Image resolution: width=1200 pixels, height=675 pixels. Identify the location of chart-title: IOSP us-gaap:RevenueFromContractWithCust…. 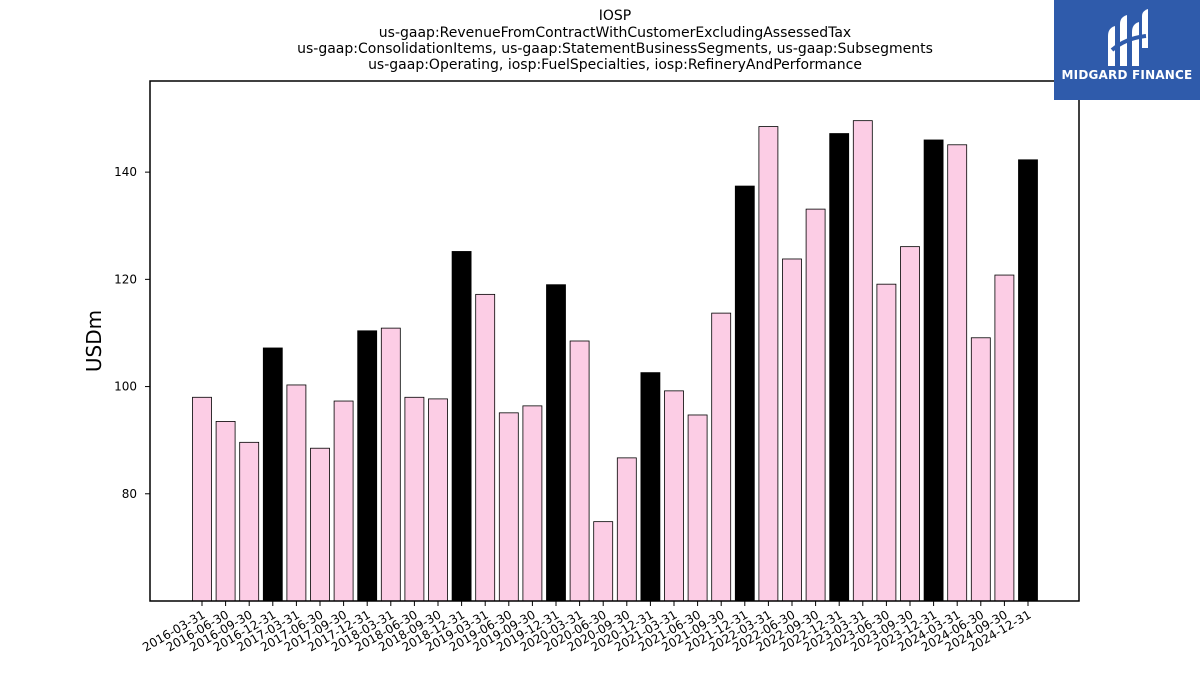
(615, 40).